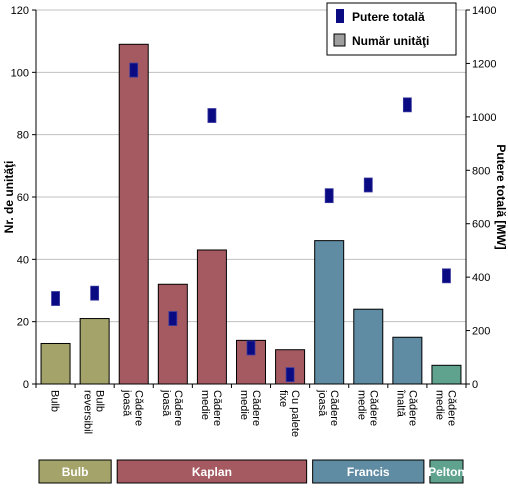 The height and width of the screenshot is (488, 508). Describe the element at coordinates (23, 260) in the screenshot. I see `y-tick-label-2: 40` at that location.